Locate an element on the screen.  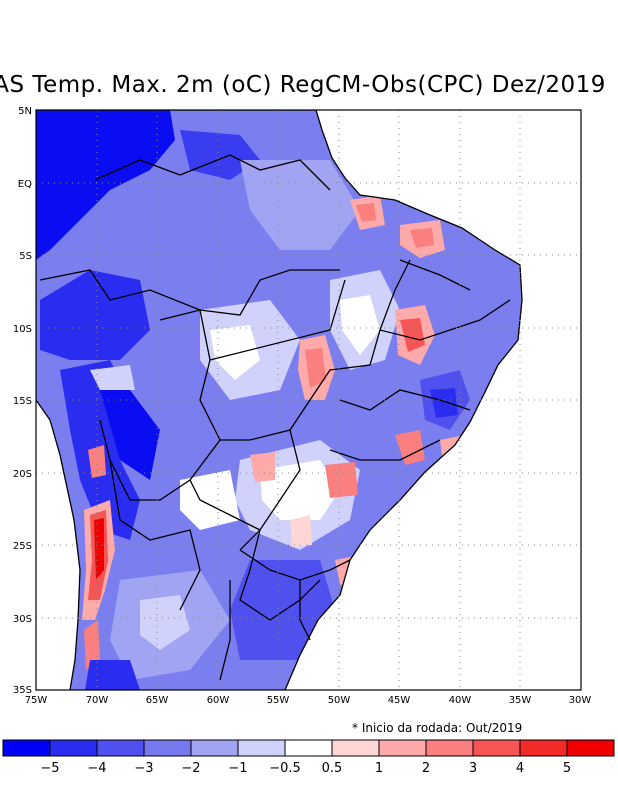
lat-tick: 5N is located at coordinates (25, 111).